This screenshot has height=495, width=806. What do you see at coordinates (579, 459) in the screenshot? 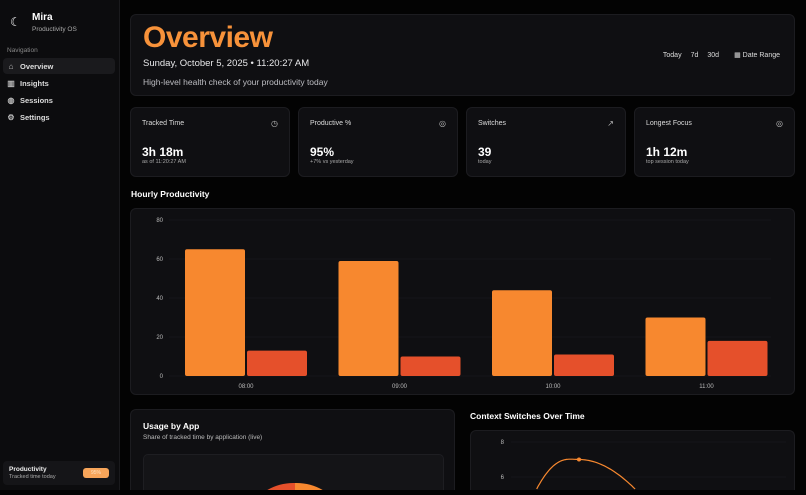
I see `data-point` at bounding box center [579, 459].